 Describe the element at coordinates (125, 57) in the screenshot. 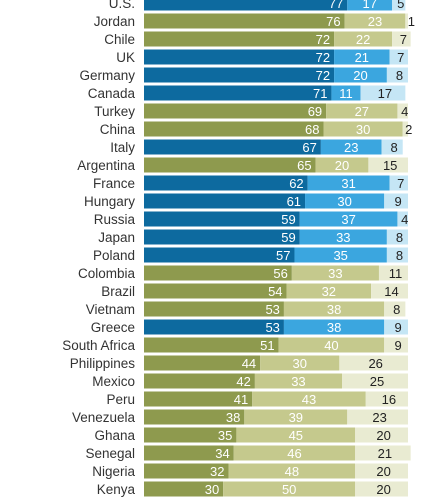

I see `category-label: UK` at that location.